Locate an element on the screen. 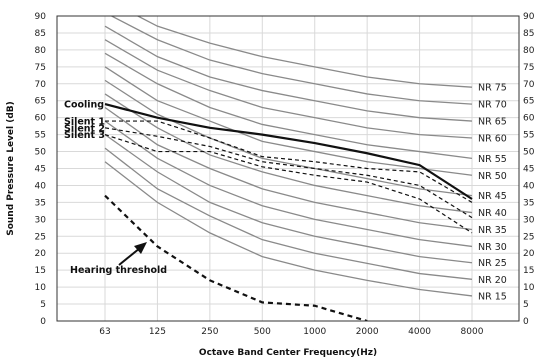 This screenshot has height=361, width=547. nr-curve-label: NR 70 is located at coordinates (492, 105).